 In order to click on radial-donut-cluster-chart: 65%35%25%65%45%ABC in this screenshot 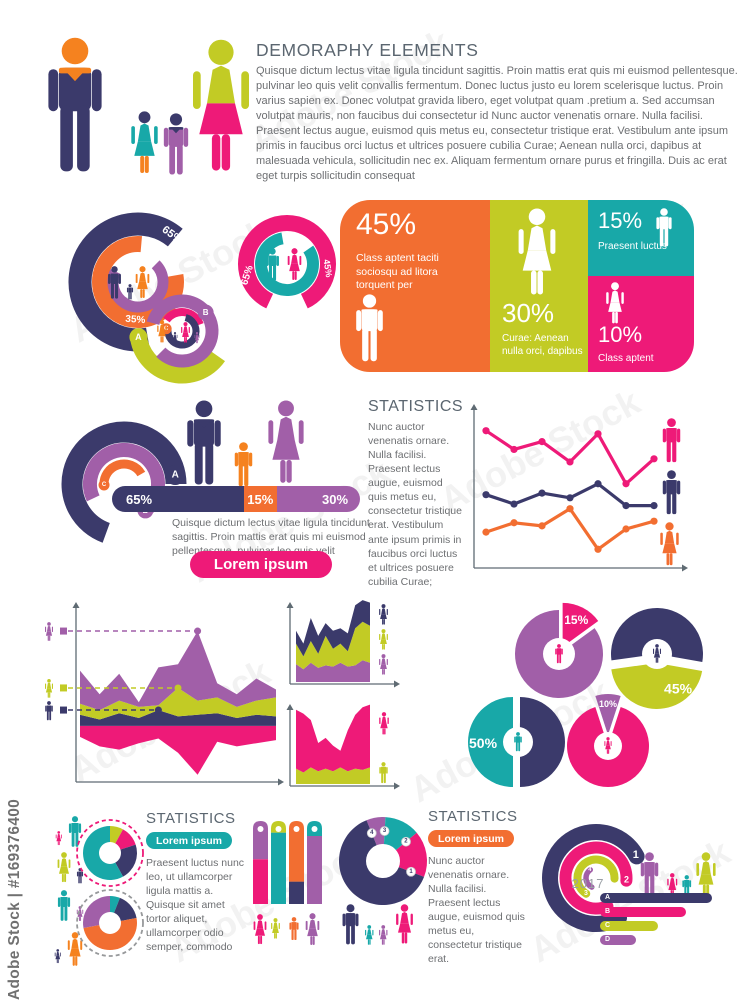, I will do `click(202, 298)`.